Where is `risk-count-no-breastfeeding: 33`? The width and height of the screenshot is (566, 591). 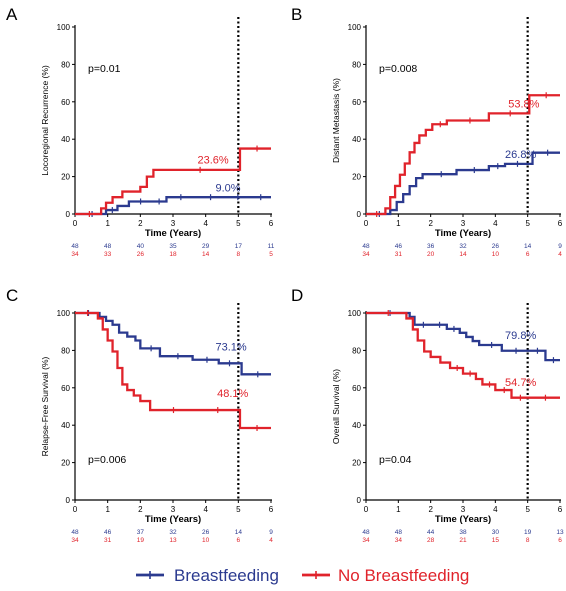
risk-count-no-breastfeeding: 33 is located at coordinates (108, 254).